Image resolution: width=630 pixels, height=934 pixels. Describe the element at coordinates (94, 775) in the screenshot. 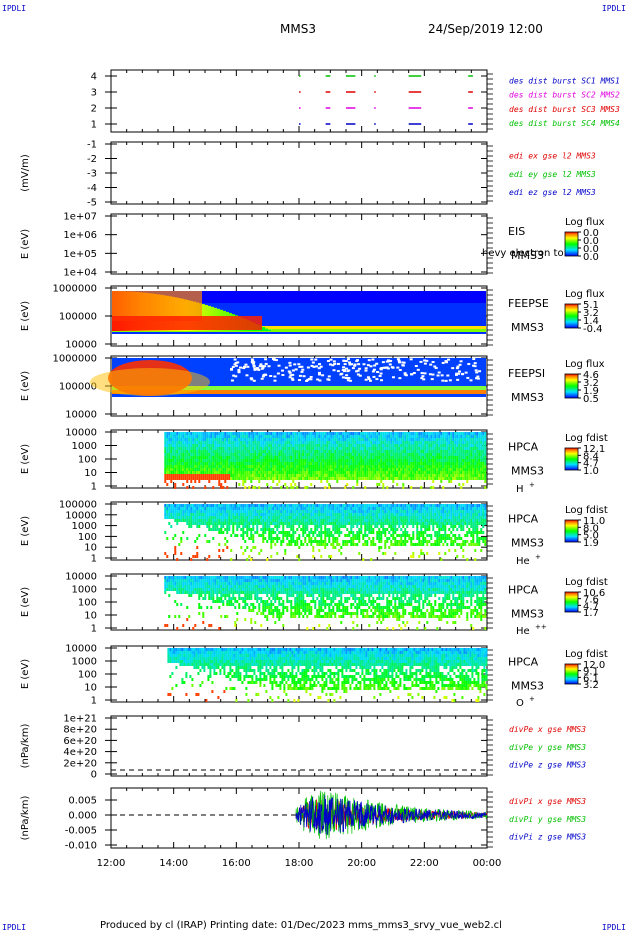

I see `y-tick-label: 0` at that location.